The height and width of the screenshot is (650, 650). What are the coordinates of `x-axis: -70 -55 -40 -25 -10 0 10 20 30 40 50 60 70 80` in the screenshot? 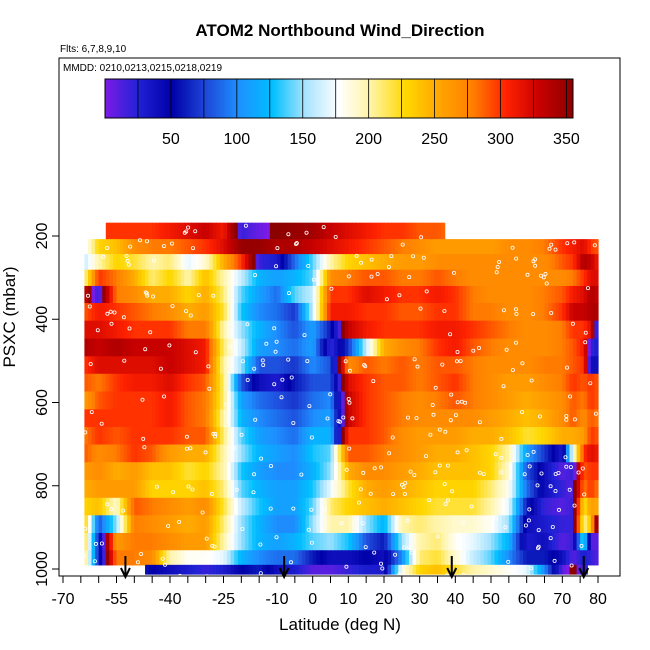 It's located at (329, 592).